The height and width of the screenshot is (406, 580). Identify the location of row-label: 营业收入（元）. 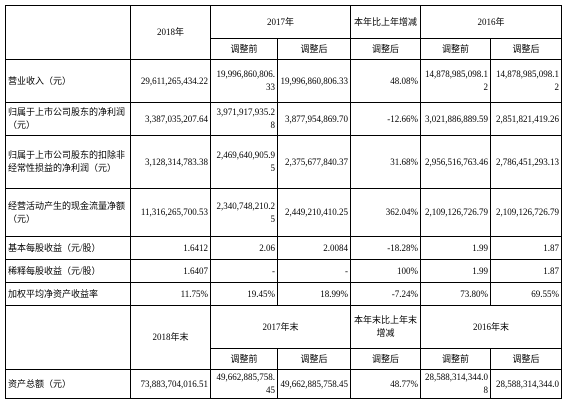
(68, 81).